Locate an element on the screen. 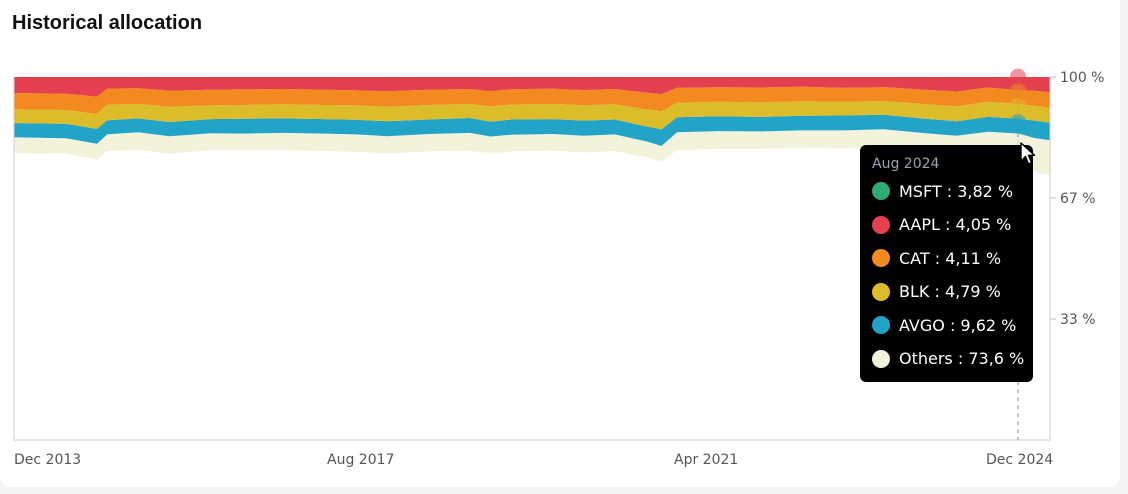 Image resolution: width=1128 pixels, height=494 pixels. tooltip-row-others: Others : 73,6 % is located at coordinates (948, 359).